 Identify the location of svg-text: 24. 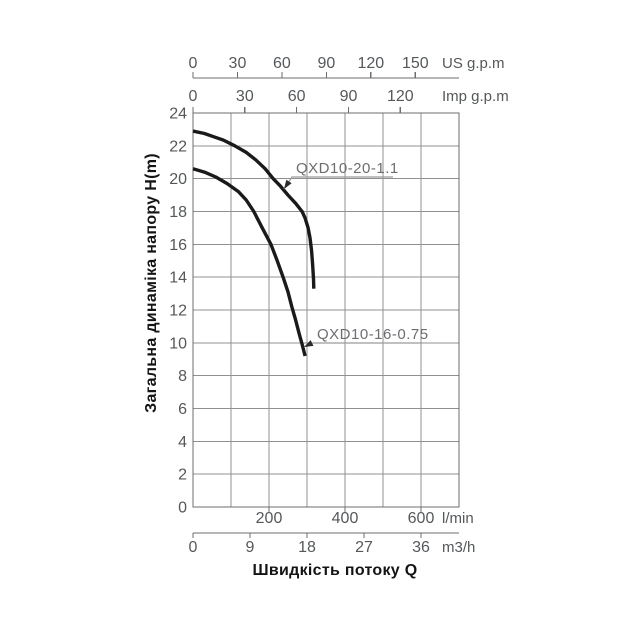
(178, 114).